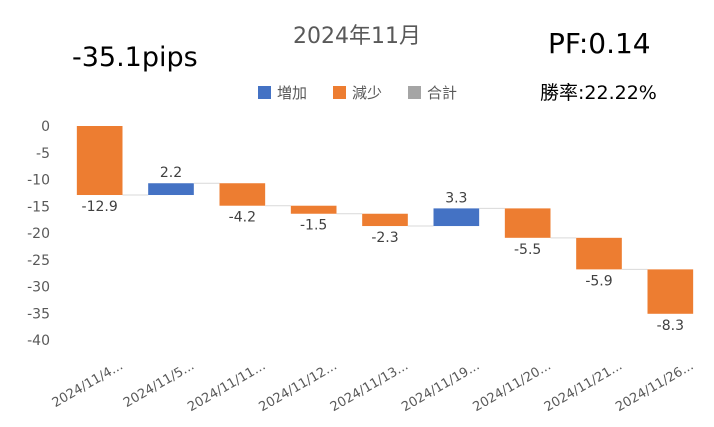  Describe the element at coordinates (38, 261) in the screenshot. I see `y-tick-label: -25` at that location.